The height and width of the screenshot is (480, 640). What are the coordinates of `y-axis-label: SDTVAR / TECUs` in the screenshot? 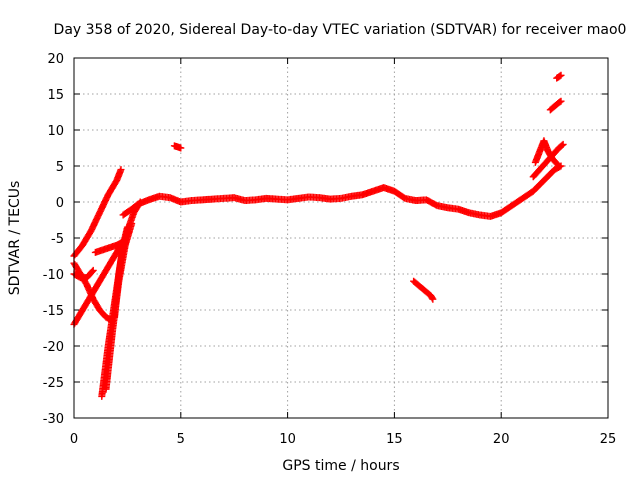 It's located at (15, 238).